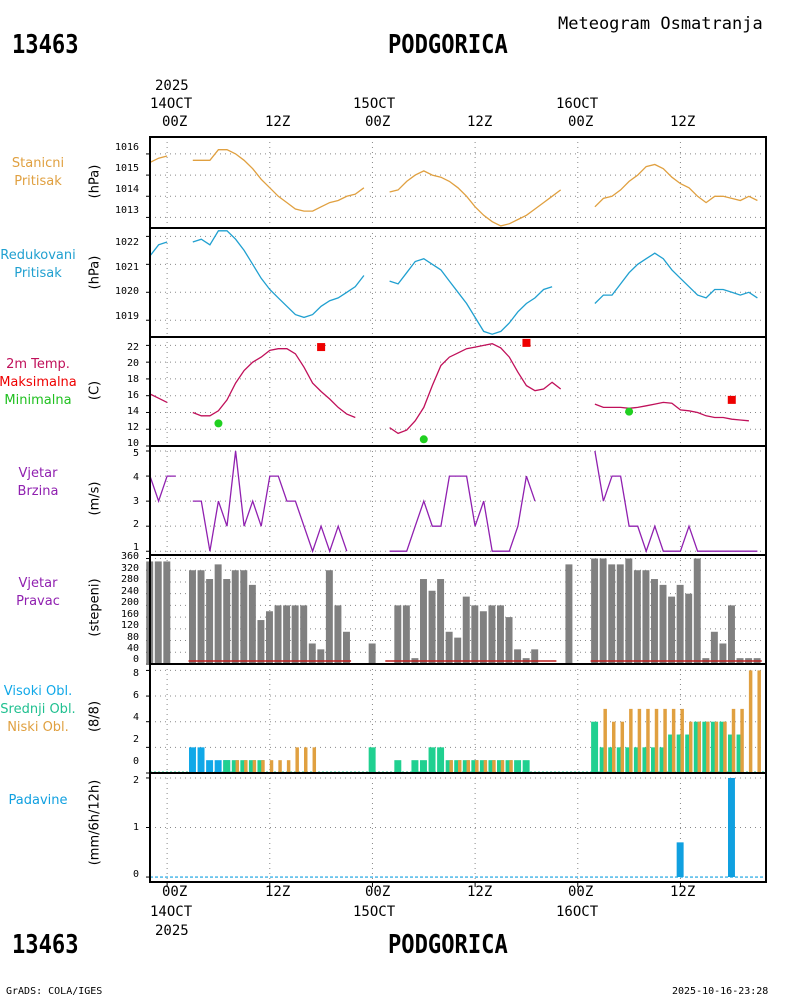 The height and width of the screenshot is (1000, 800). What do you see at coordinates (45, 945) in the screenshot?
I see `station-id-bottom: 13463` at bounding box center [45, 945].